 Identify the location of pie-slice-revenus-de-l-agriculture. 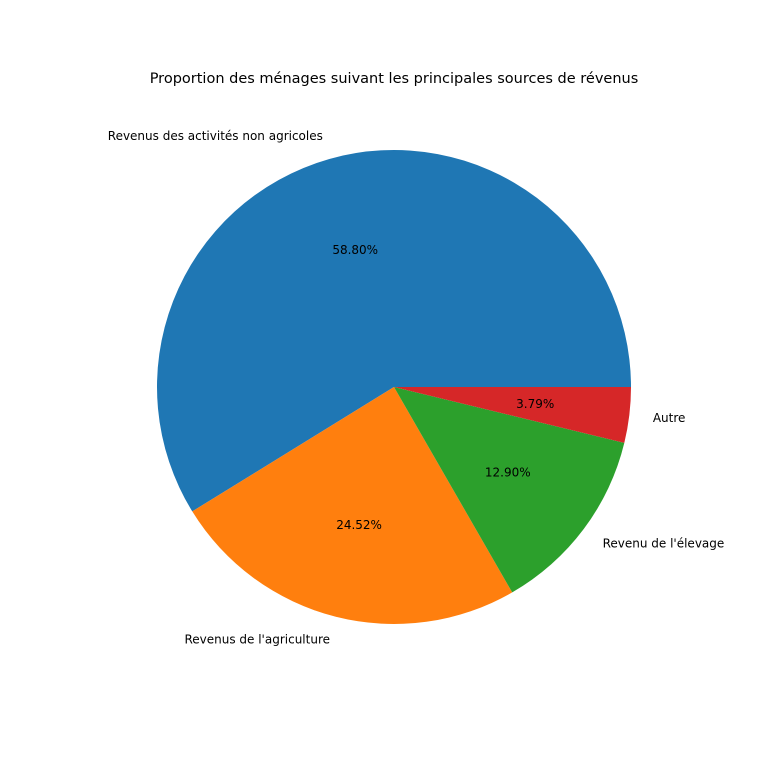
(352, 505).